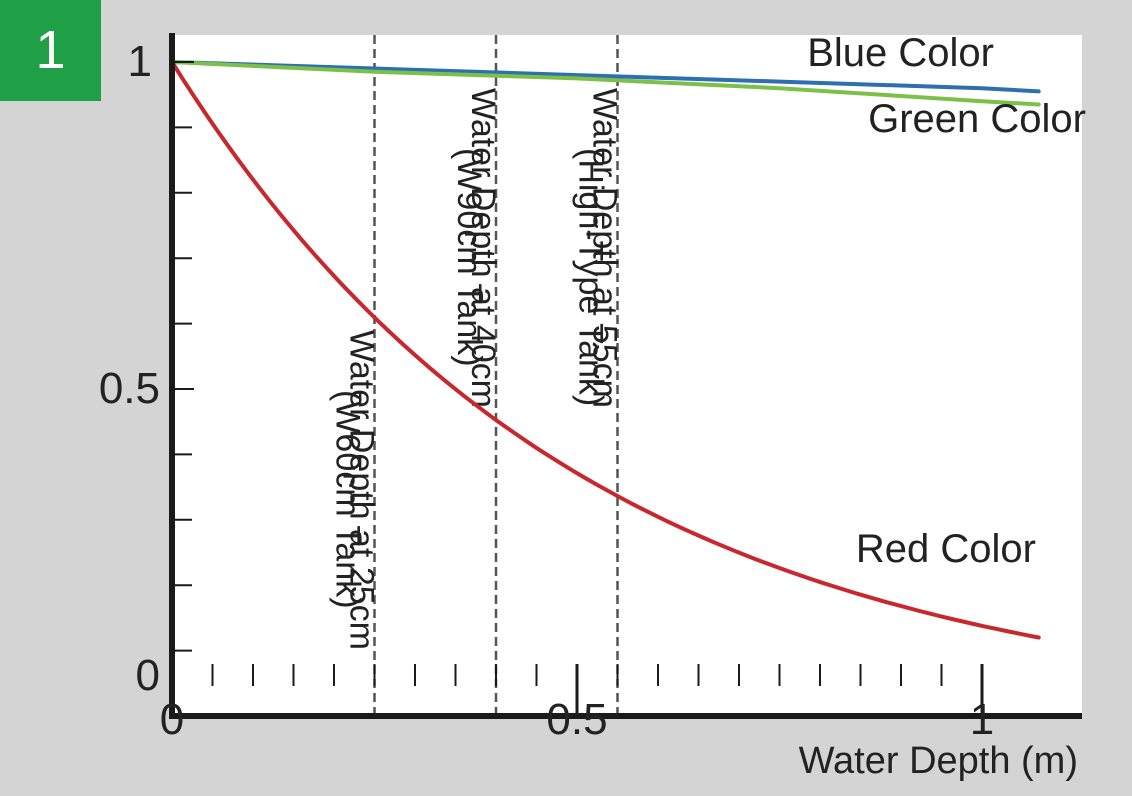 The width and height of the screenshot is (1132, 796). I want to click on figure-number-badge: 1, so click(50, 50).